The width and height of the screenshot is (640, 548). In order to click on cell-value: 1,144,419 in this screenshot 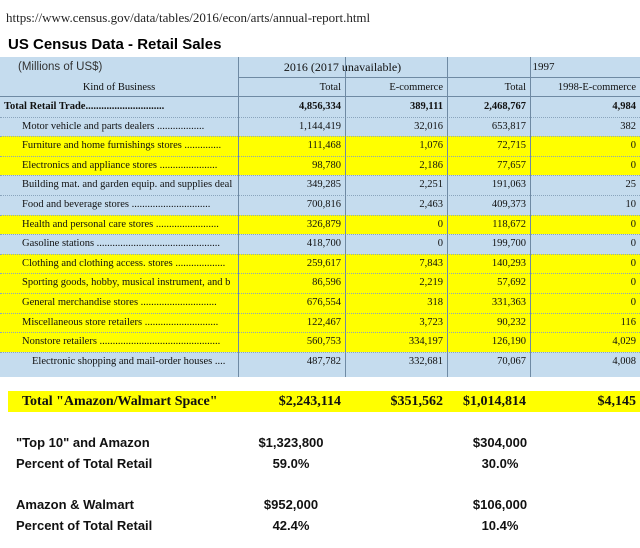, I will do `click(320, 126)`.